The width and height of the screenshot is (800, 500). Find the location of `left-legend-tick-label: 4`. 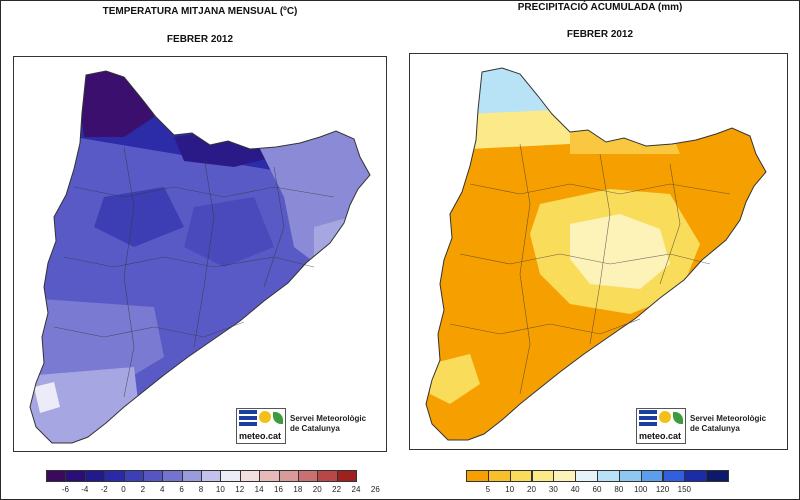

left-legend-tick-label: 4 is located at coordinates (162, 489).